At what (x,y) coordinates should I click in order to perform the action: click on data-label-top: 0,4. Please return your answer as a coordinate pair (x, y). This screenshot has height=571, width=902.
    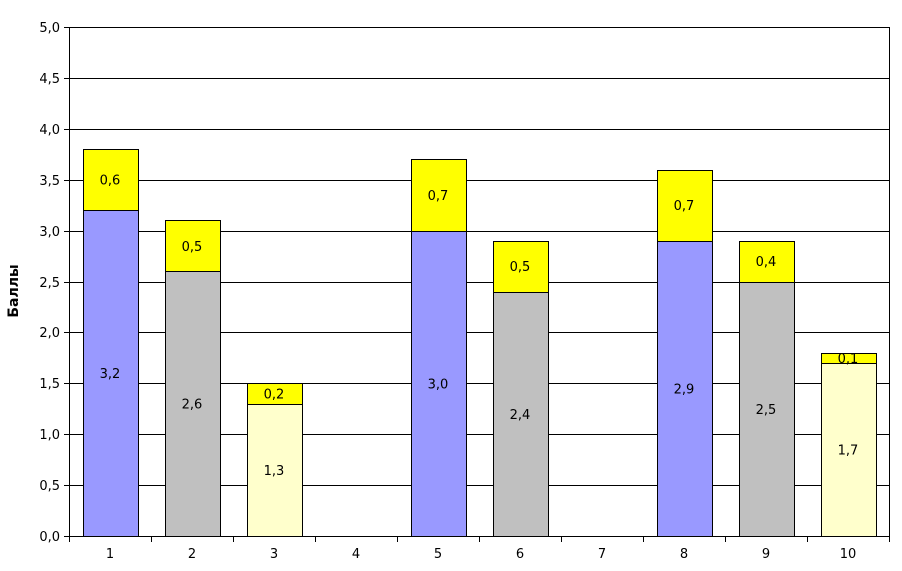
    Looking at the image, I should click on (766, 262).